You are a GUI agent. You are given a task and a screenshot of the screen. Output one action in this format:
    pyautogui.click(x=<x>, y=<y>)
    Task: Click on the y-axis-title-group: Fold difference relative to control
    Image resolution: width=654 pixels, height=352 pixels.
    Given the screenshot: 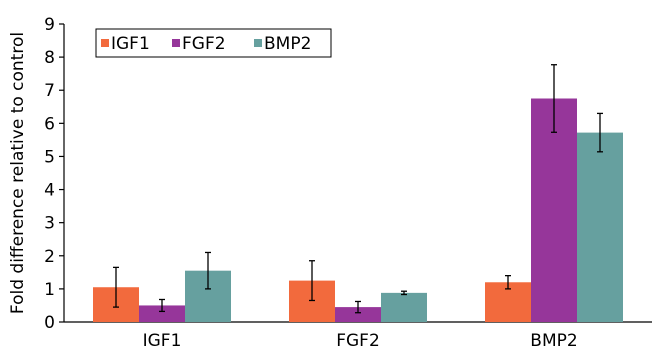 What is the action you would take?
    pyautogui.click(x=18, y=173)
    